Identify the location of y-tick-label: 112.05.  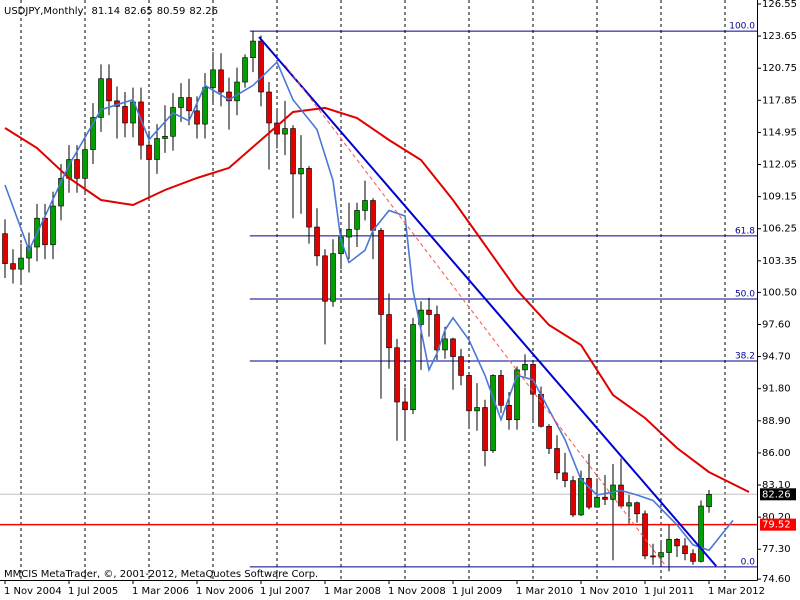
(779, 165).